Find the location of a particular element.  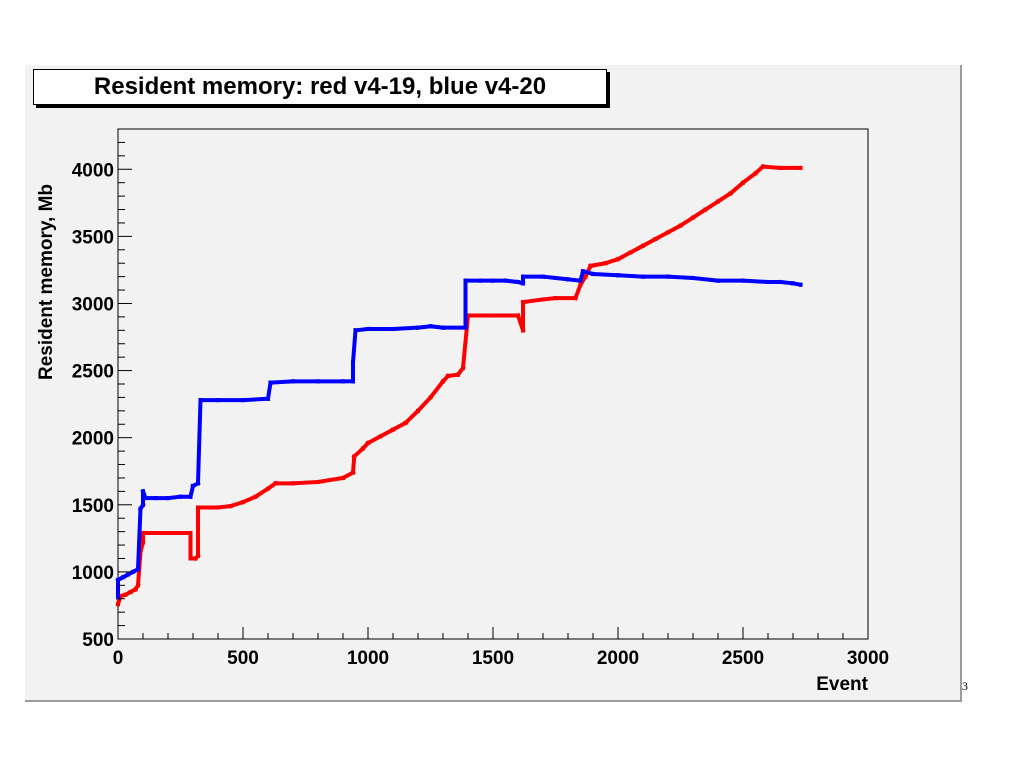

x-tick-label: 2500 is located at coordinates (743, 658).